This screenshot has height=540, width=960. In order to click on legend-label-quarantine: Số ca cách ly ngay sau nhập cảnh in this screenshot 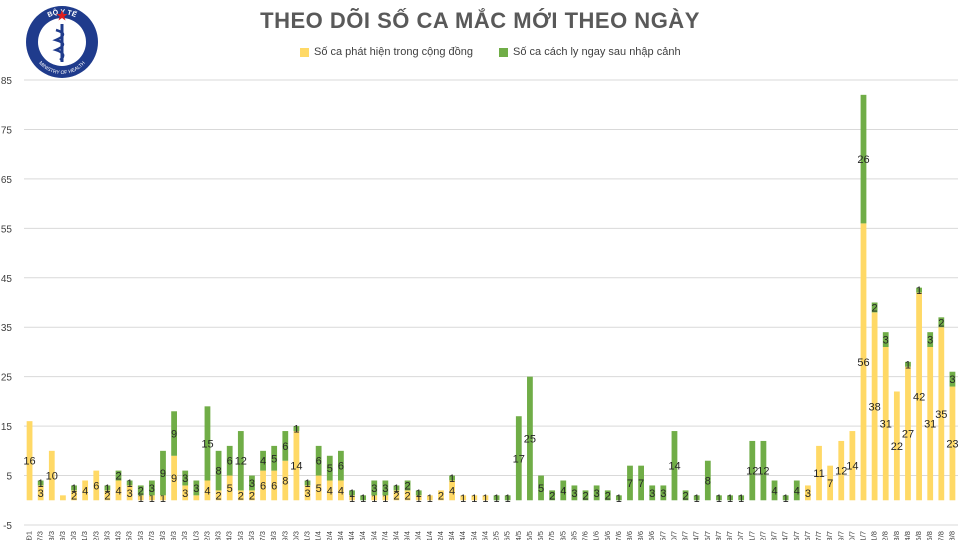, I will do `click(597, 52)`.